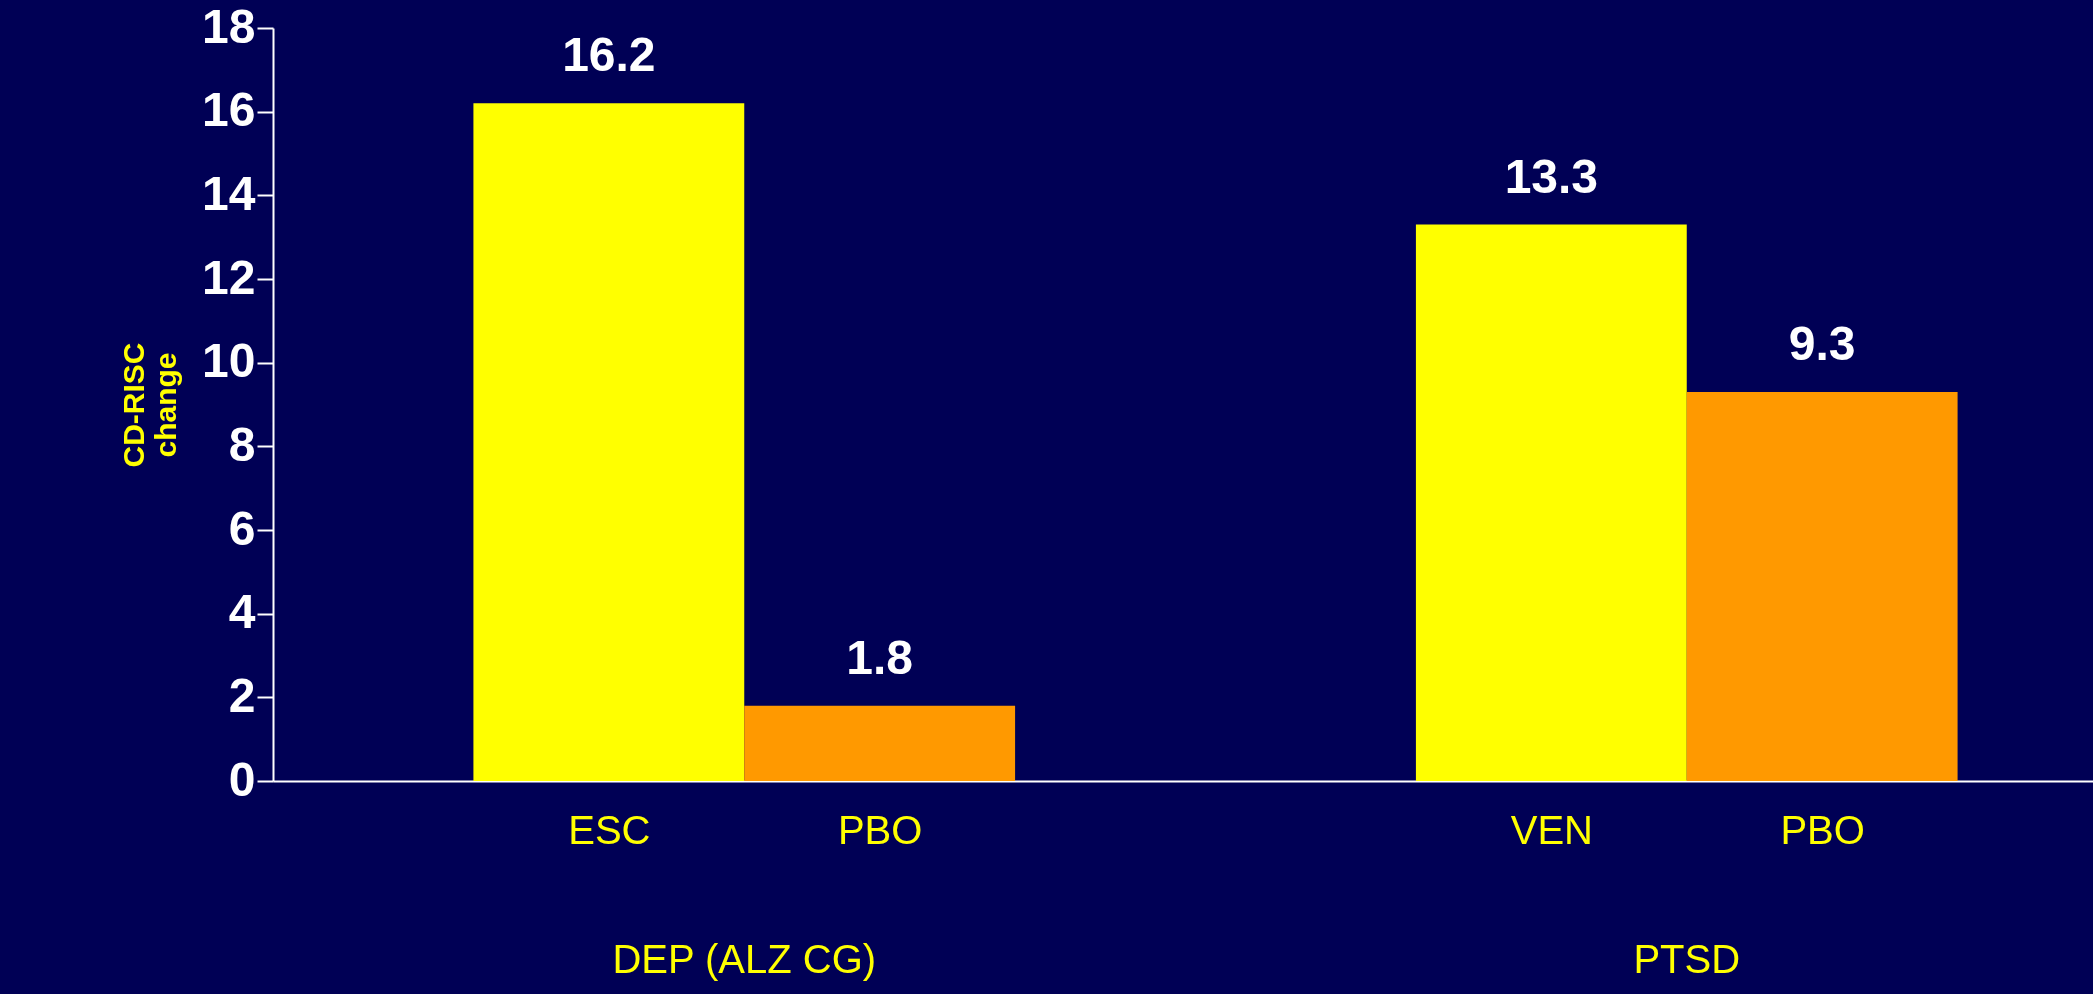 The width and height of the screenshot is (2093, 994). Describe the element at coordinates (229, 277) in the screenshot. I see `y-tick-label: 12` at that location.